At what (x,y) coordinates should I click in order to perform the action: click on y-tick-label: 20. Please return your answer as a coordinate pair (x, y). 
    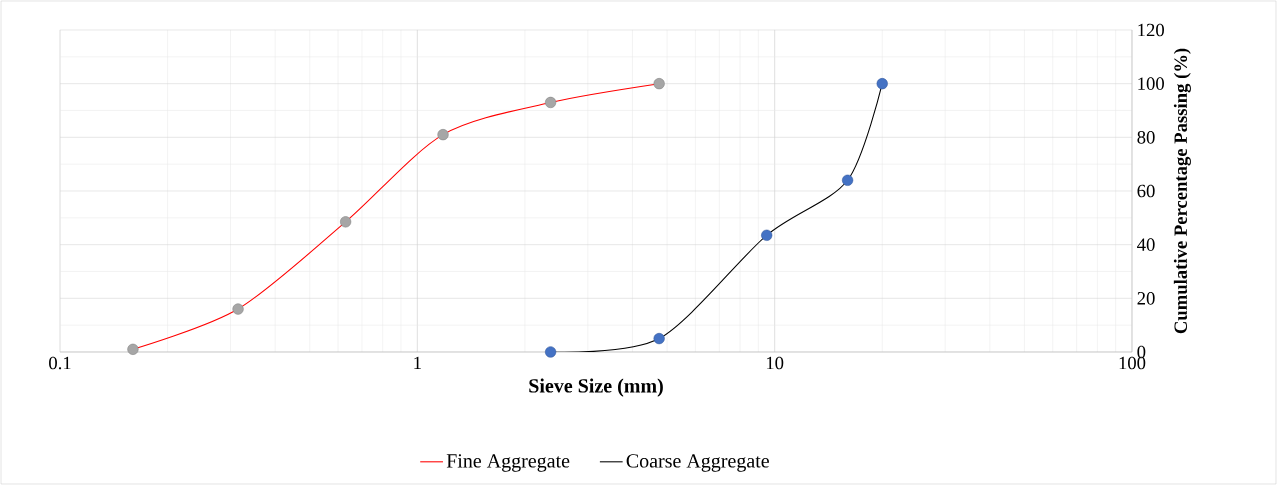
    Looking at the image, I should click on (1146, 298).